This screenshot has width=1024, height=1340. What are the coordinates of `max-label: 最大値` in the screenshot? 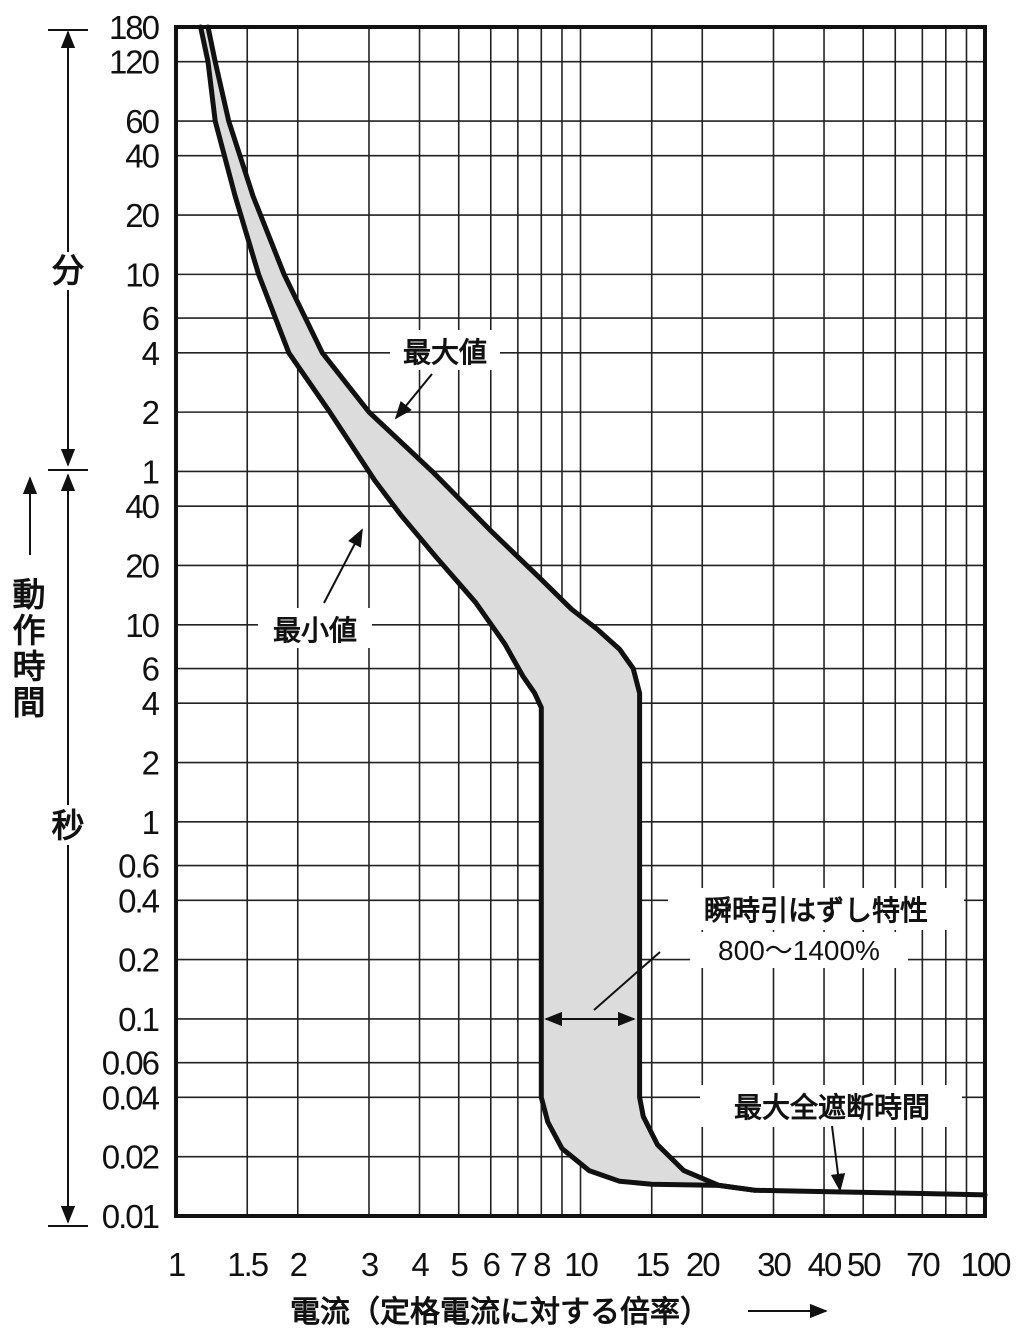 It's located at (445, 352).